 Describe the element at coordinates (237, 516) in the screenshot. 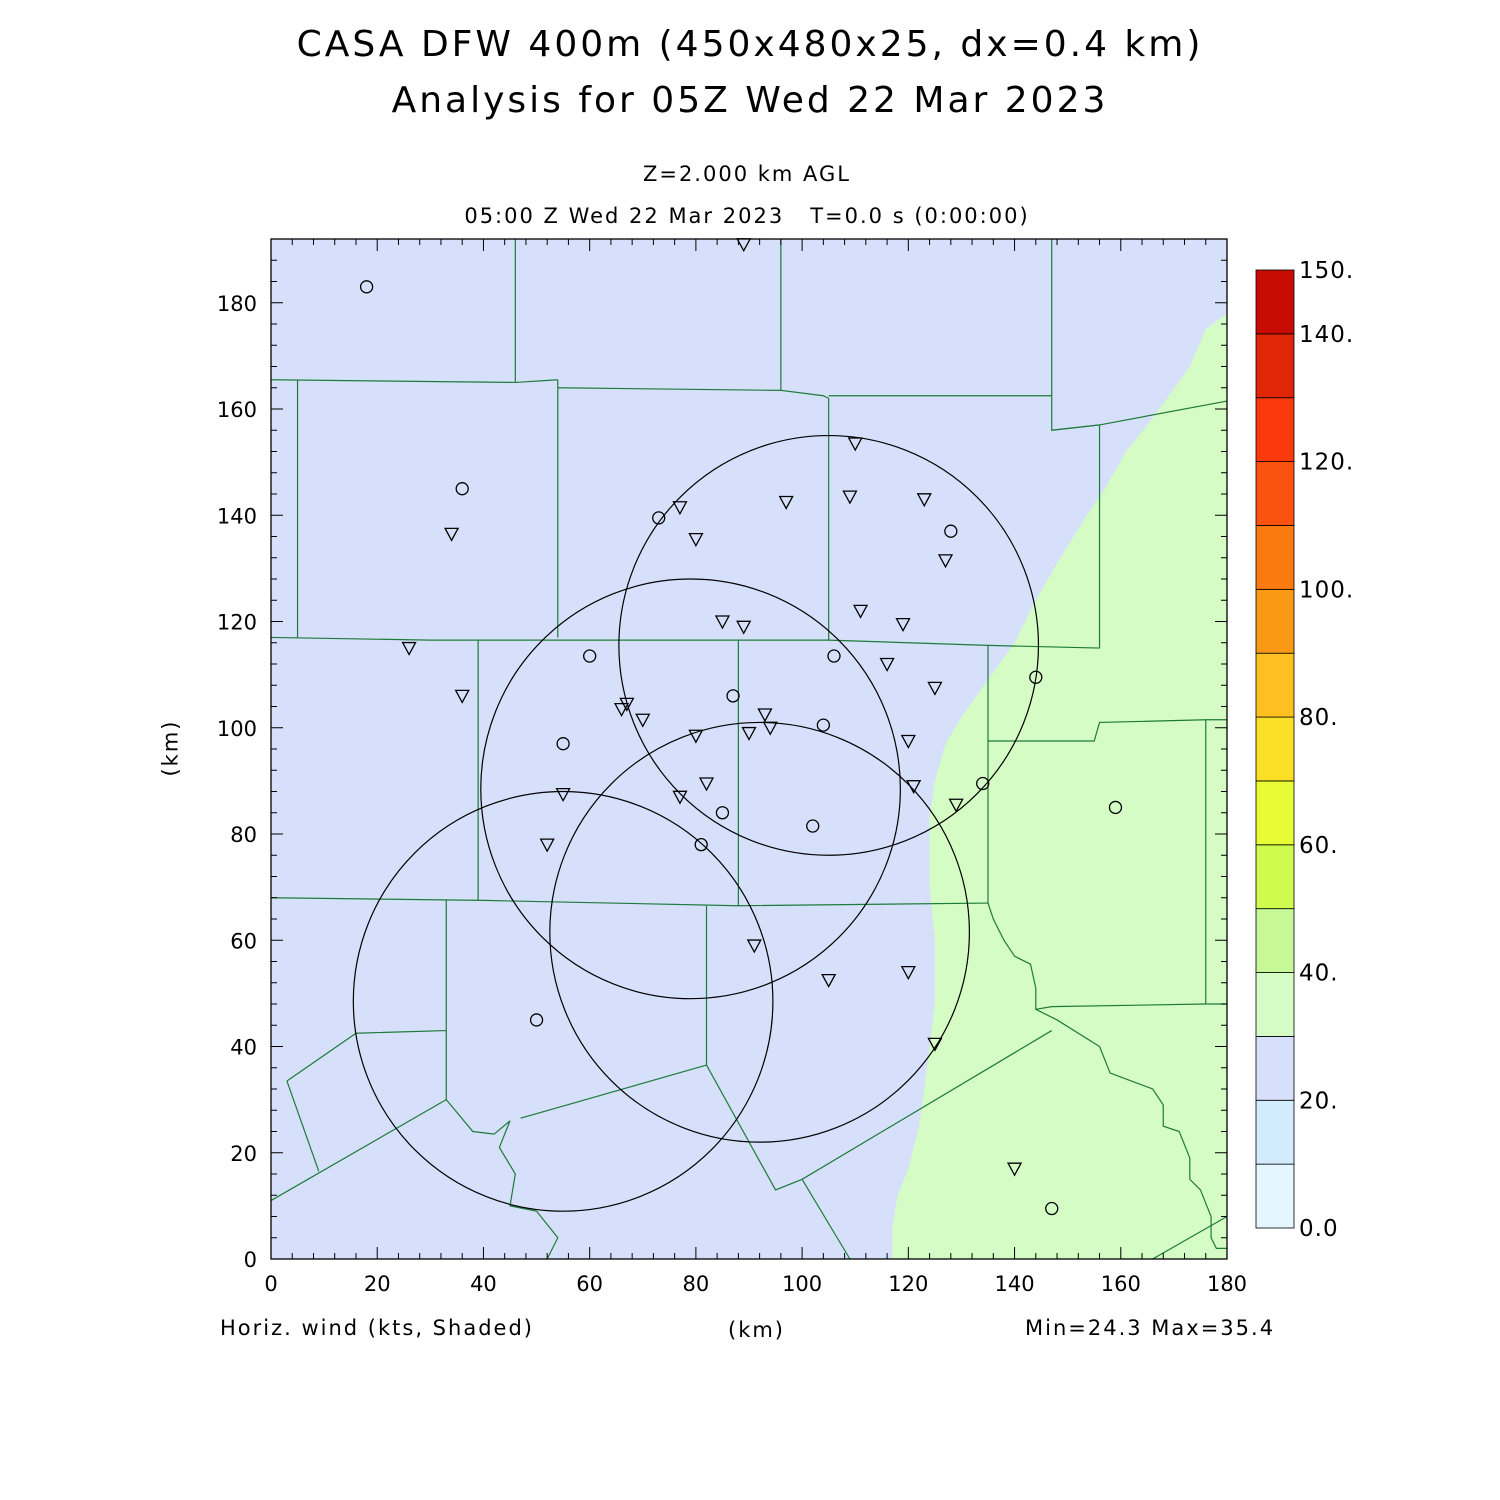

I see `y-tick-label: 140` at that location.